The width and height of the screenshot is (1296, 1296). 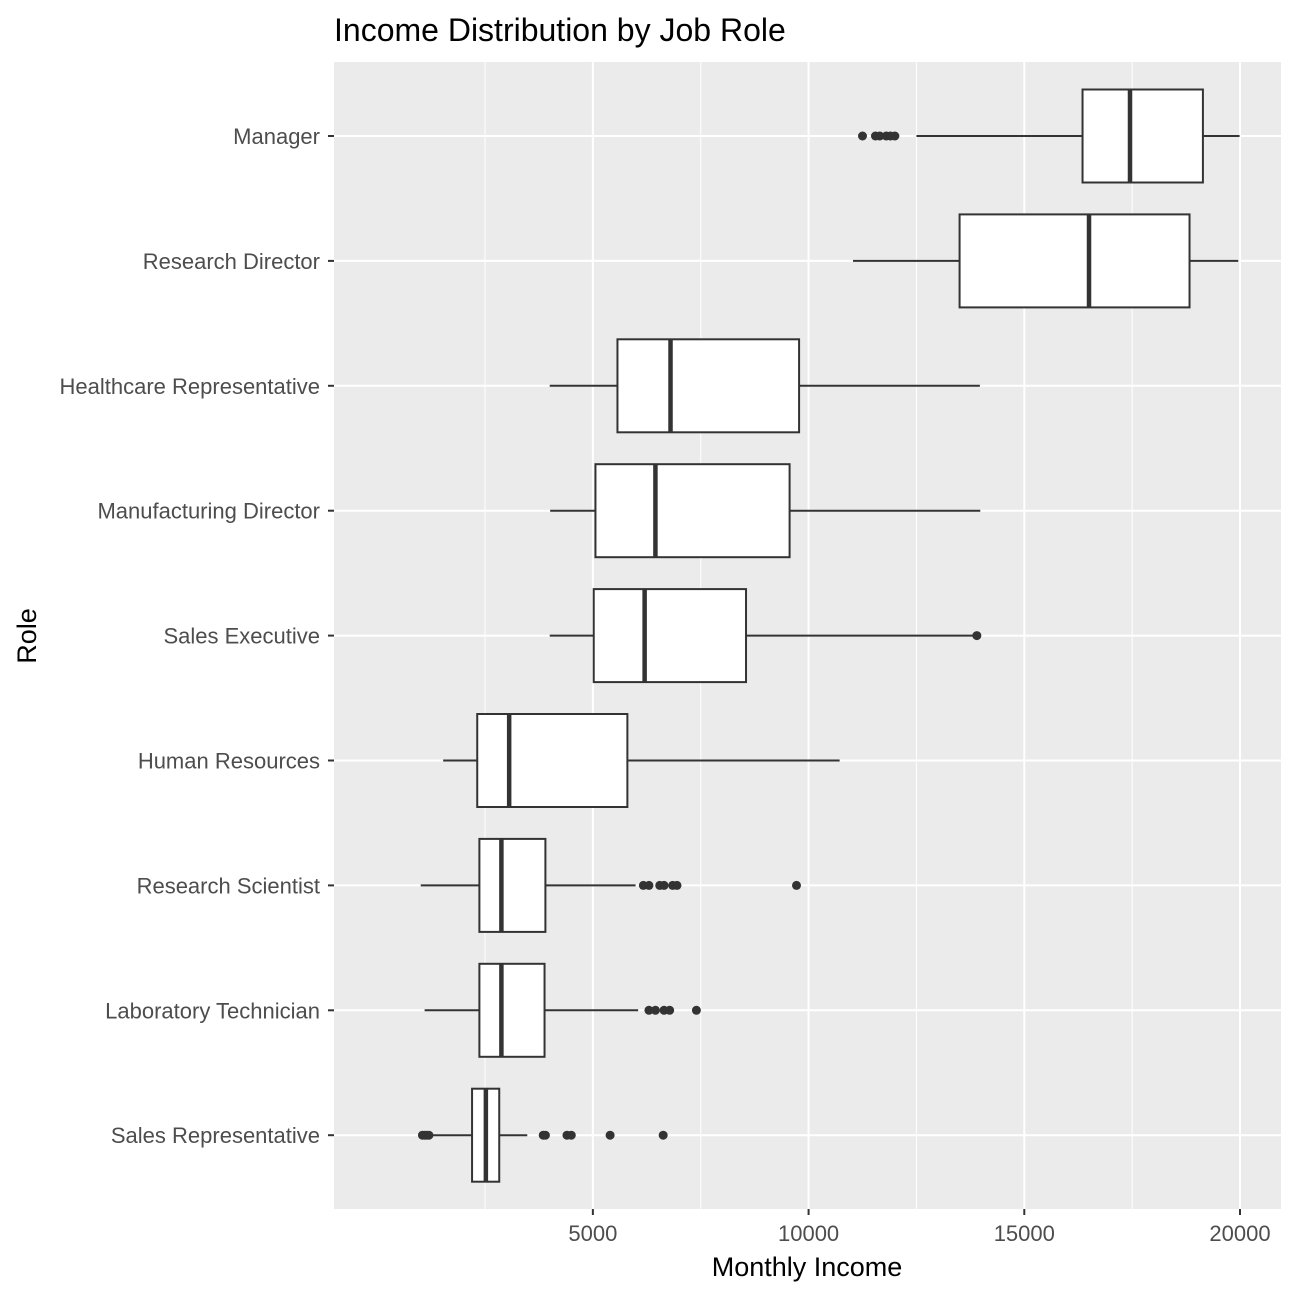 What do you see at coordinates (208, 511) in the screenshot?
I see `y-tick-label: Manufacturing Director` at bounding box center [208, 511].